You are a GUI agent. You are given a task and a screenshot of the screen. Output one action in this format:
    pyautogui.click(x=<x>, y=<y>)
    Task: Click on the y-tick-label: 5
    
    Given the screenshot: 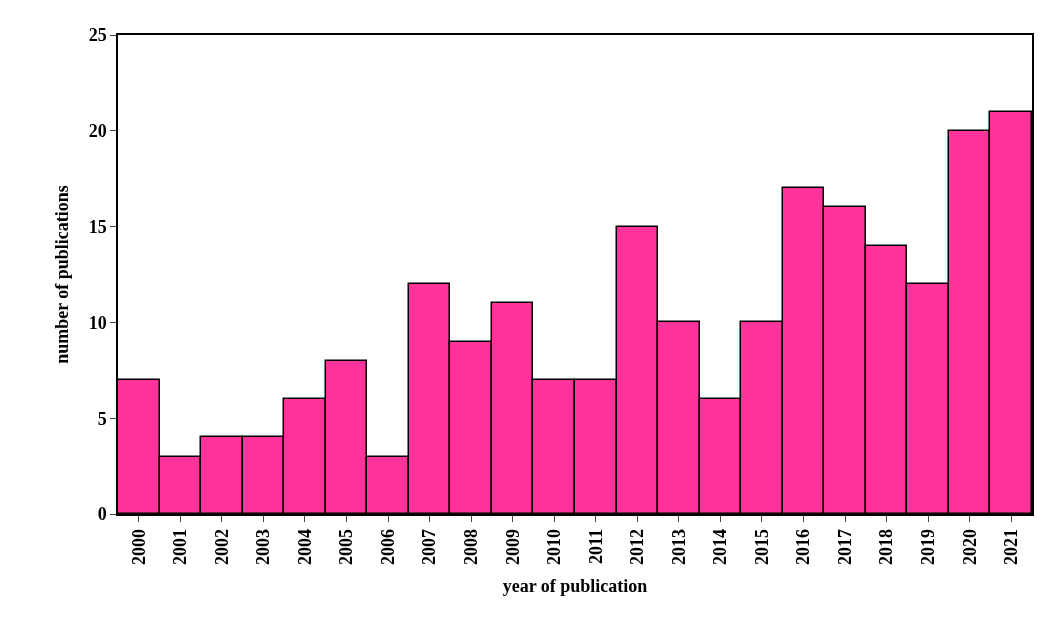 What is the action you would take?
    pyautogui.click(x=102, y=418)
    